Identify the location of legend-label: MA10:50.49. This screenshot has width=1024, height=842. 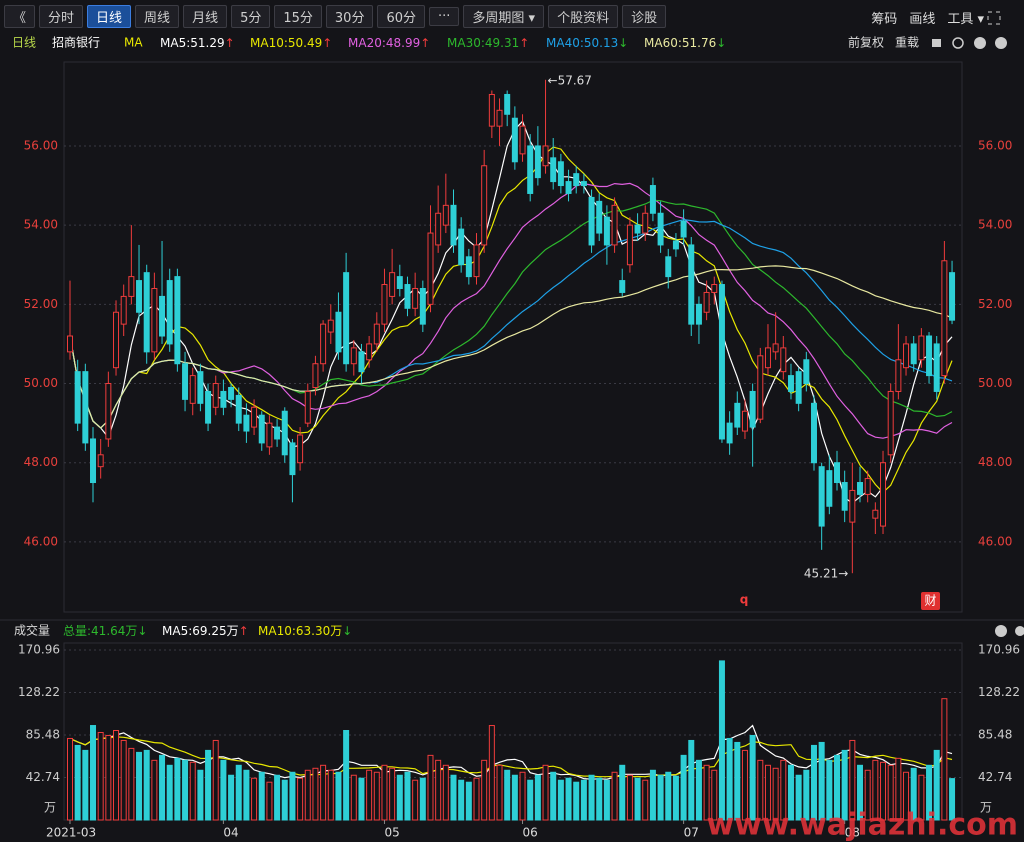
(286, 43).